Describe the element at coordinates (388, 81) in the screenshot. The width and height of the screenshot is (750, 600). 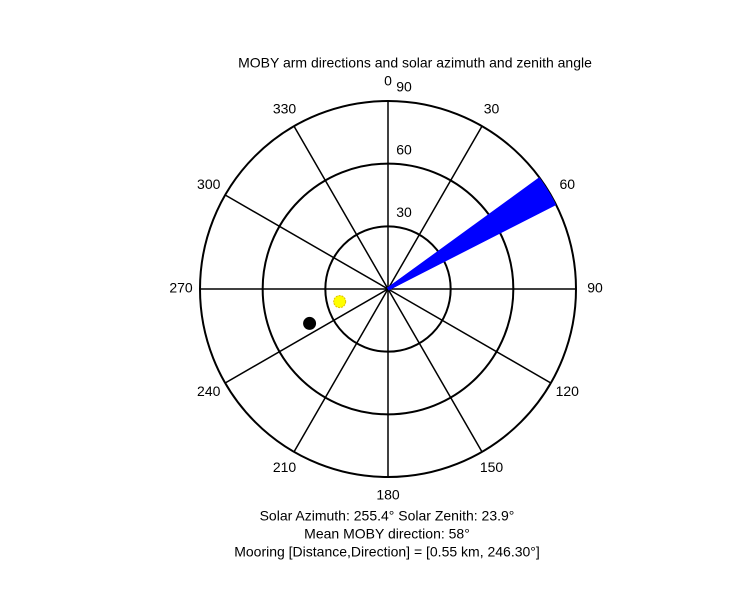
I see `theta-tick-label: 0` at that location.